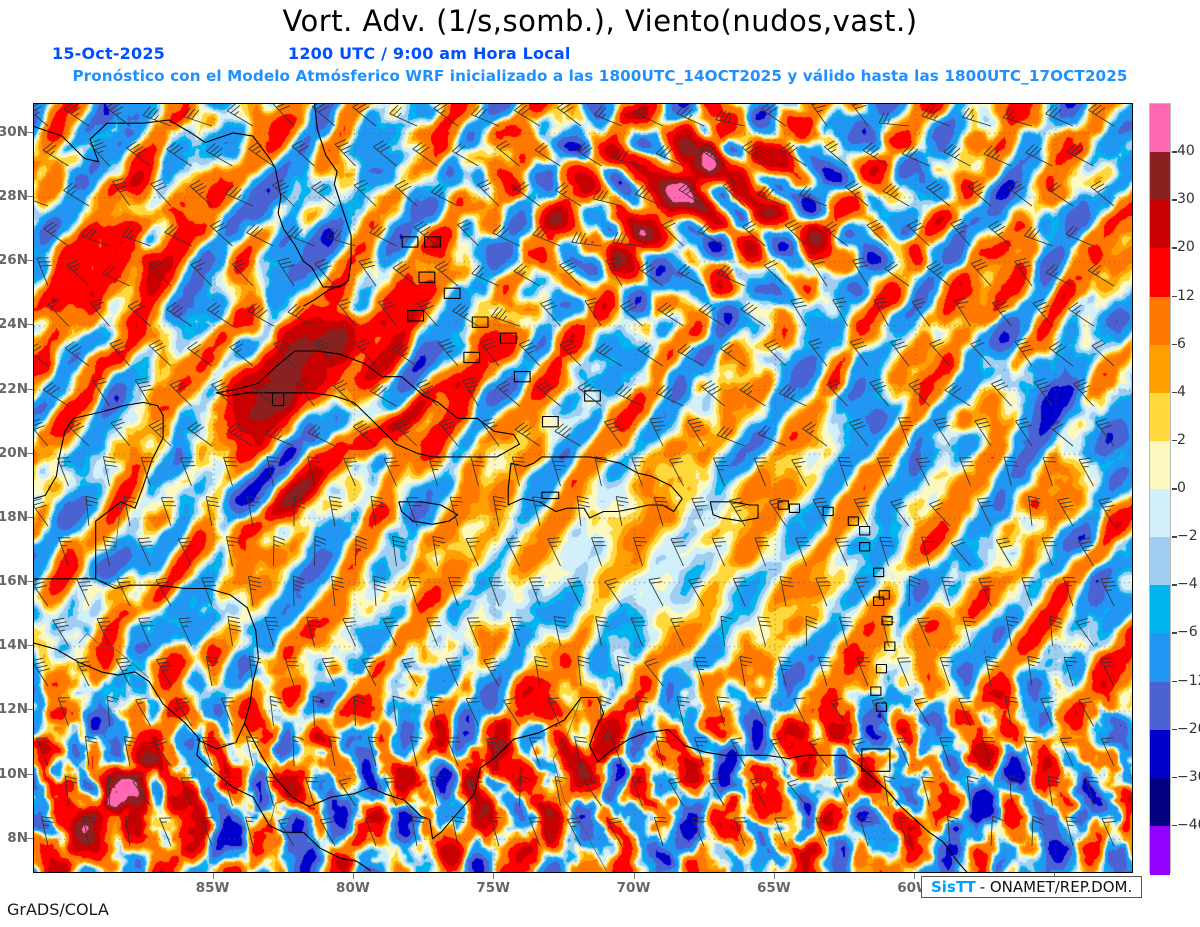 This screenshot has height=927, width=1200. What do you see at coordinates (212, 888) in the screenshot?
I see `lon-label-85W: 85W` at bounding box center [212, 888].